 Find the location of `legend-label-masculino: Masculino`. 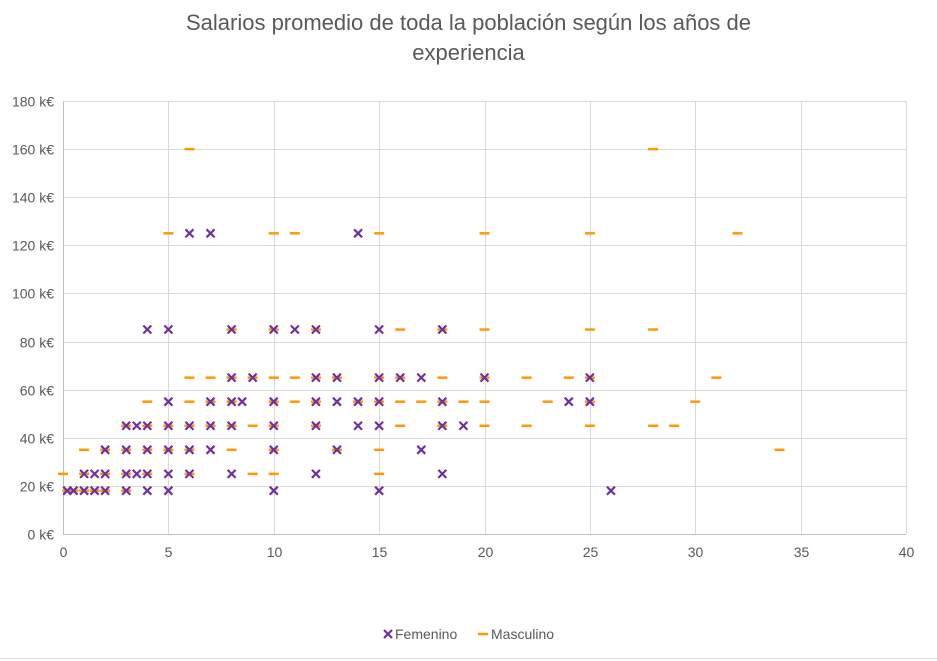

legend-label-masculino: Masculino is located at coordinates (522, 634).